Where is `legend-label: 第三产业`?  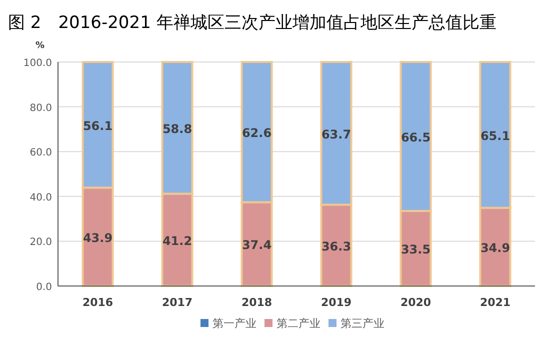
legend-label: 第三产业 is located at coordinates (362, 323).